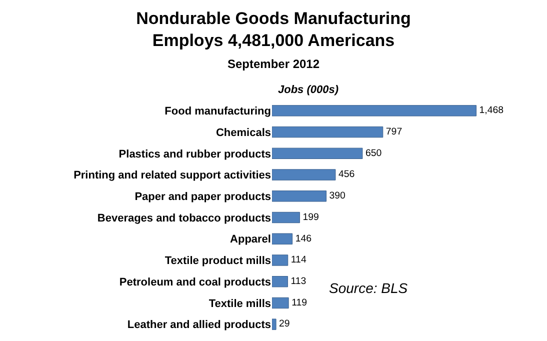 This screenshot has width=547, height=341. Describe the element at coordinates (284, 324) in the screenshot. I see `data-label: 29` at that location.